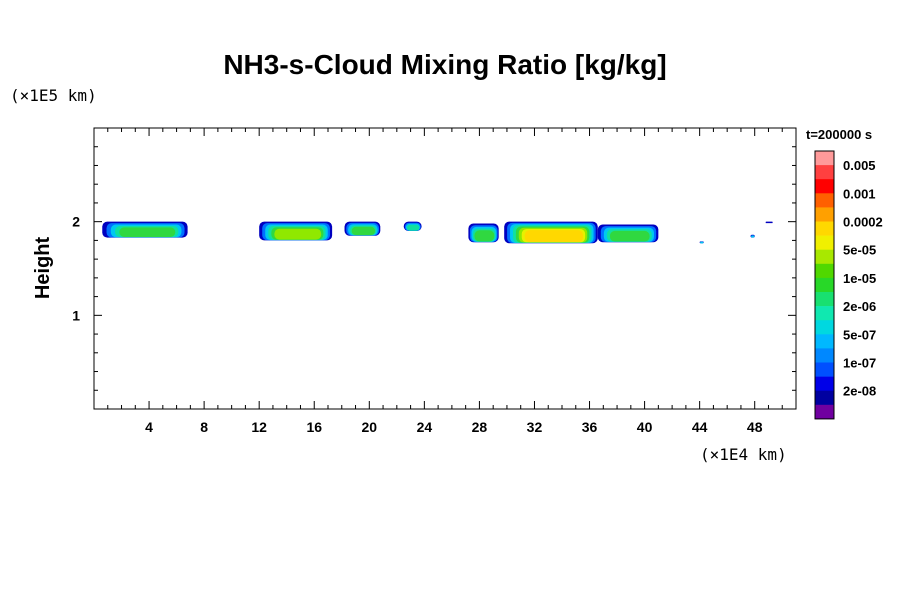 This screenshot has width=900, height=600. I want to click on x-tick-label: 40, so click(645, 427).